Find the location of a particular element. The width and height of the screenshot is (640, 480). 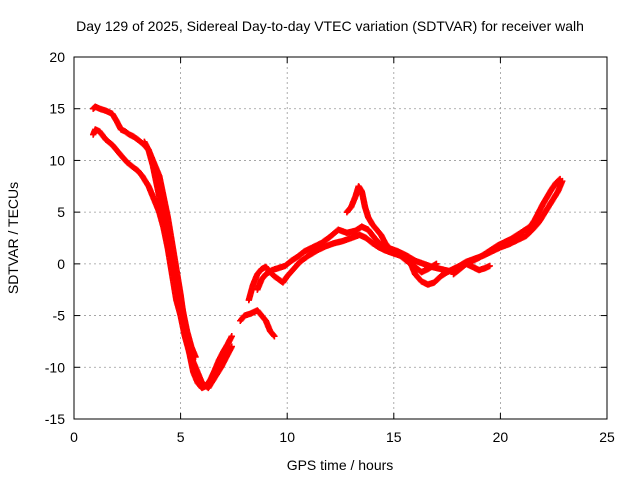

x-tick-label: 20 is located at coordinates (501, 437).